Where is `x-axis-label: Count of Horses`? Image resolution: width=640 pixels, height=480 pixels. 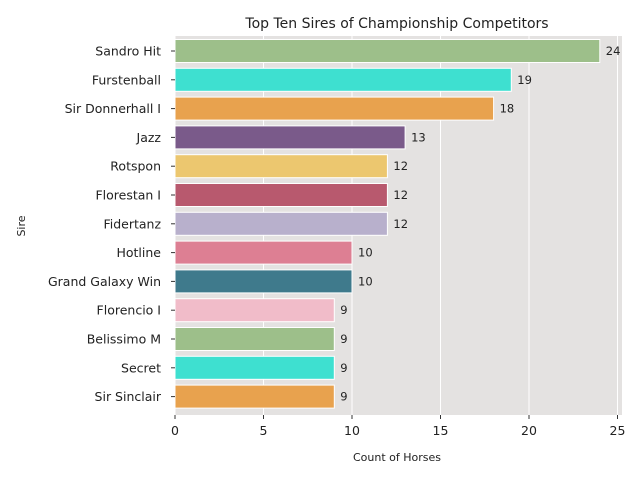
x-axis-label: Count of Horses is located at coordinates (397, 457).